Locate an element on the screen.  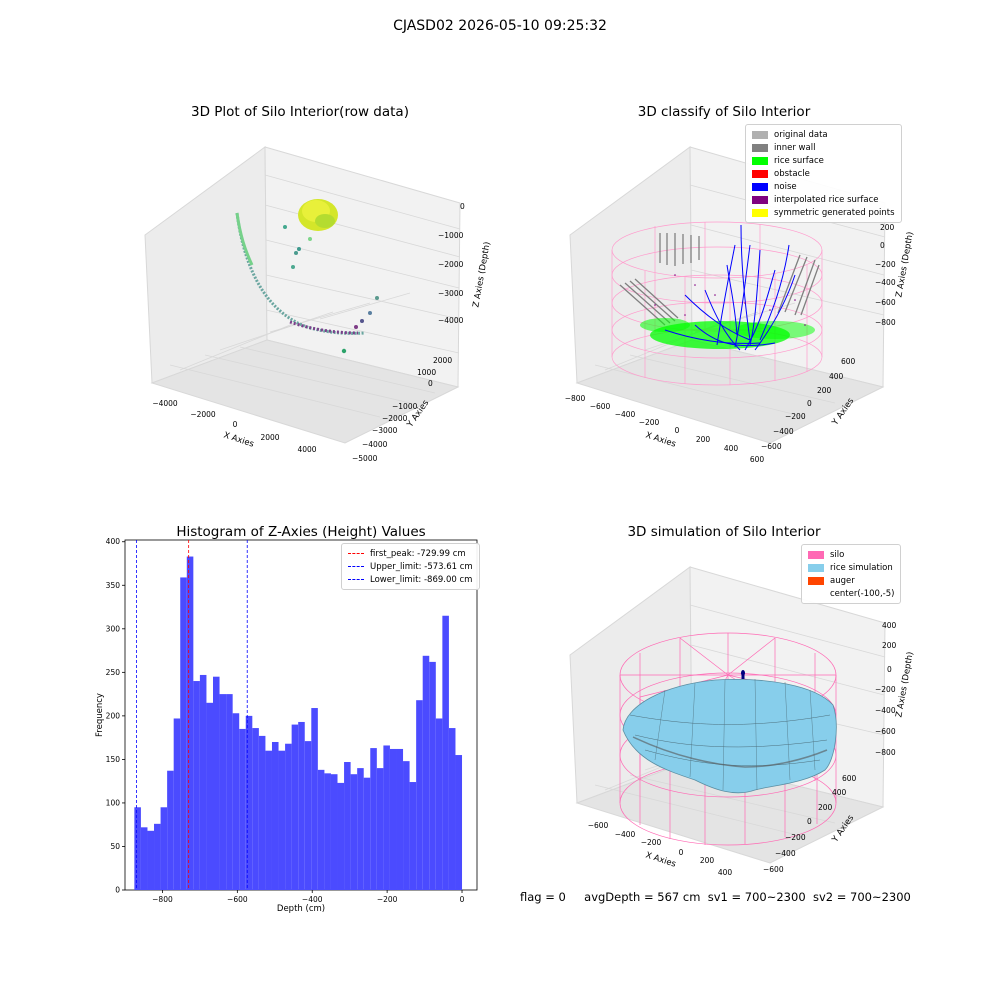
svg-text: 600 is located at coordinates (849, 778).